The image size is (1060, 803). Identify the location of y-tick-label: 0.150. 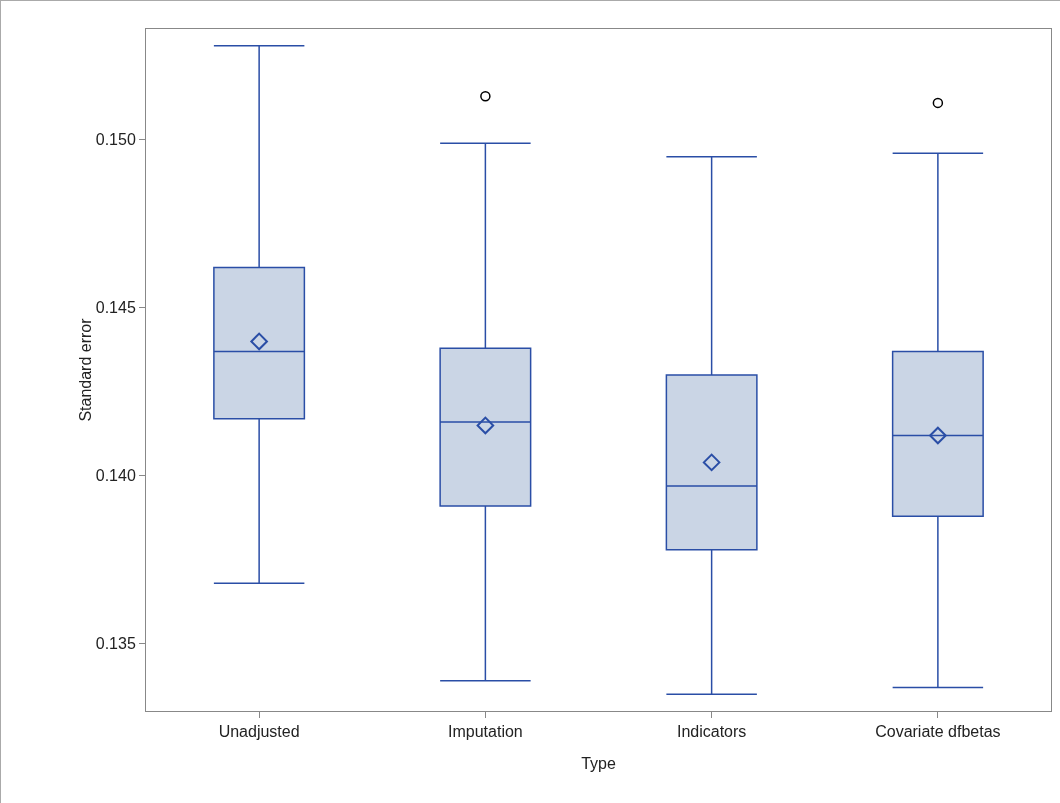
(115, 140).